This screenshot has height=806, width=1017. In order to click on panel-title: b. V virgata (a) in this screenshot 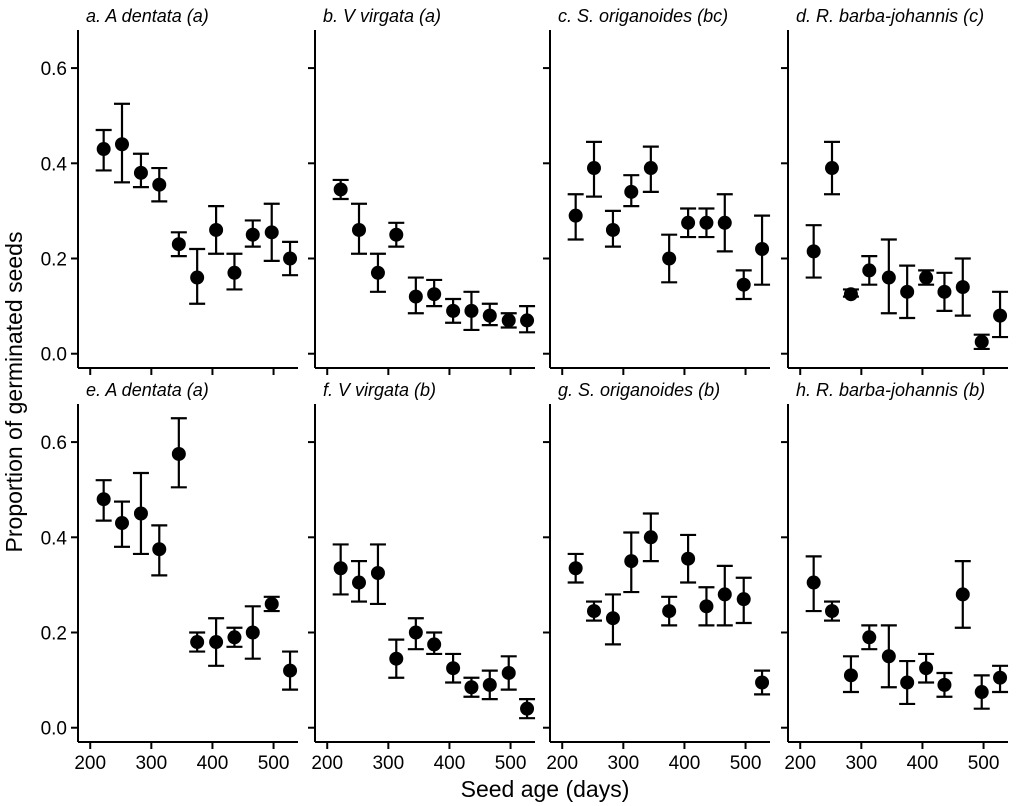, I will do `click(382, 16)`.